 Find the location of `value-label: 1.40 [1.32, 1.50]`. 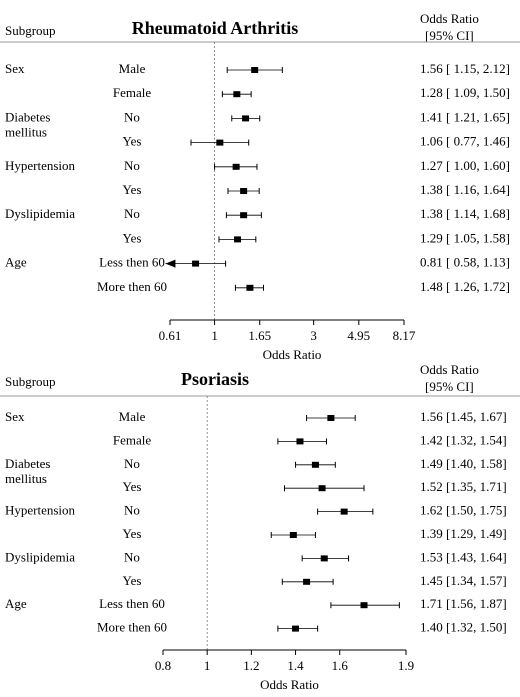

value-label: 1.40 [1.32, 1.50] is located at coordinates (463, 627).